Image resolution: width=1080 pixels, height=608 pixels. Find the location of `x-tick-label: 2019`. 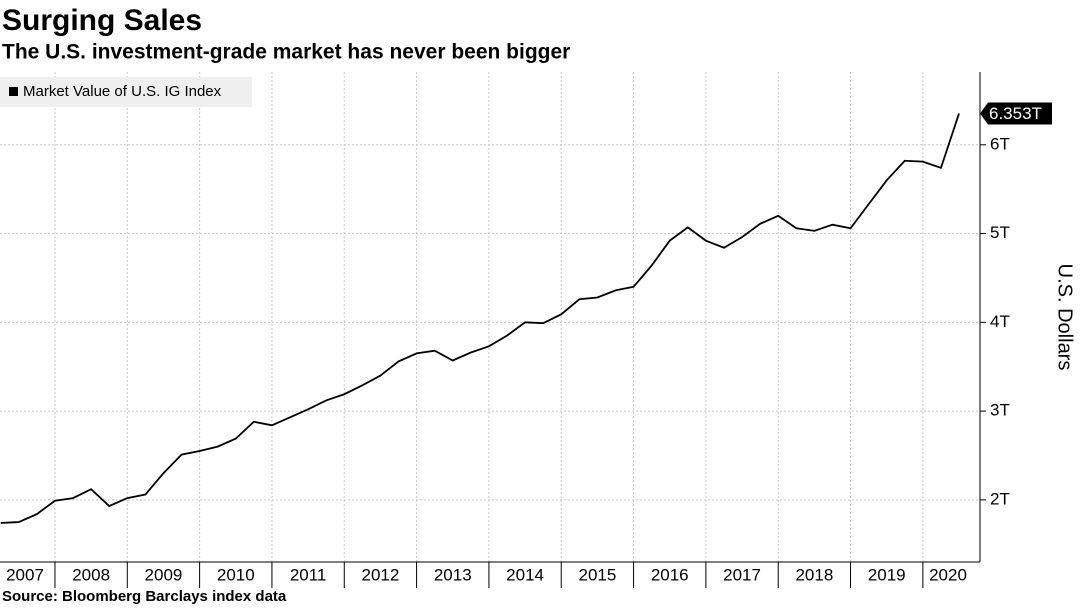

x-tick-label: 2019 is located at coordinates (887, 574).